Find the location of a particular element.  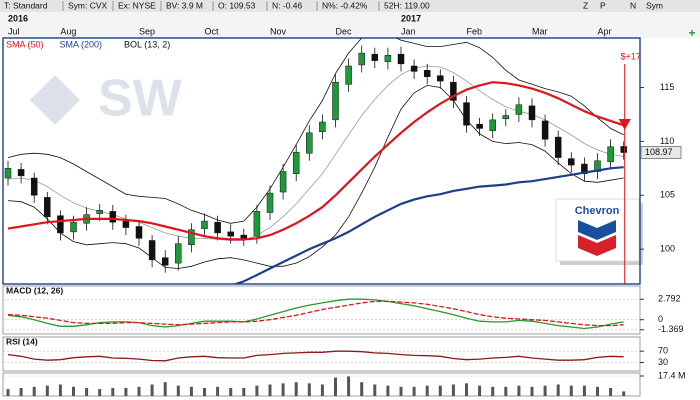

y-tick-label: 70 is located at coordinates (663, 351).